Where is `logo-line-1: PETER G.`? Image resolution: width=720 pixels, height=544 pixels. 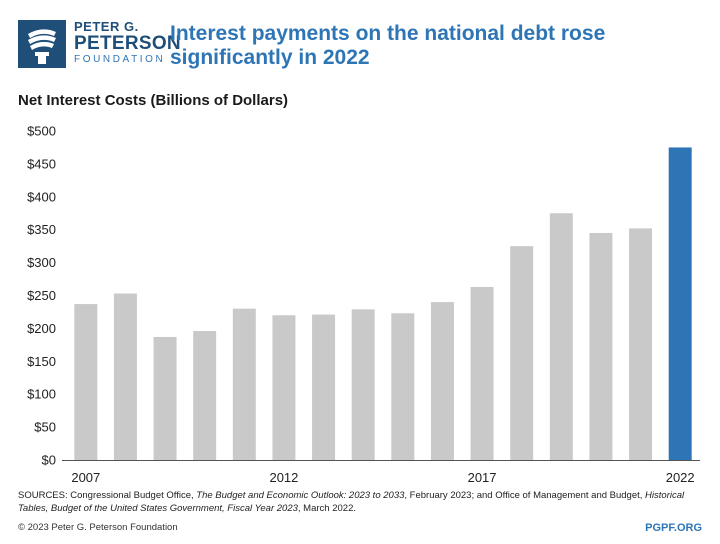 logo-line-1: PETER G. is located at coordinates (106, 26).